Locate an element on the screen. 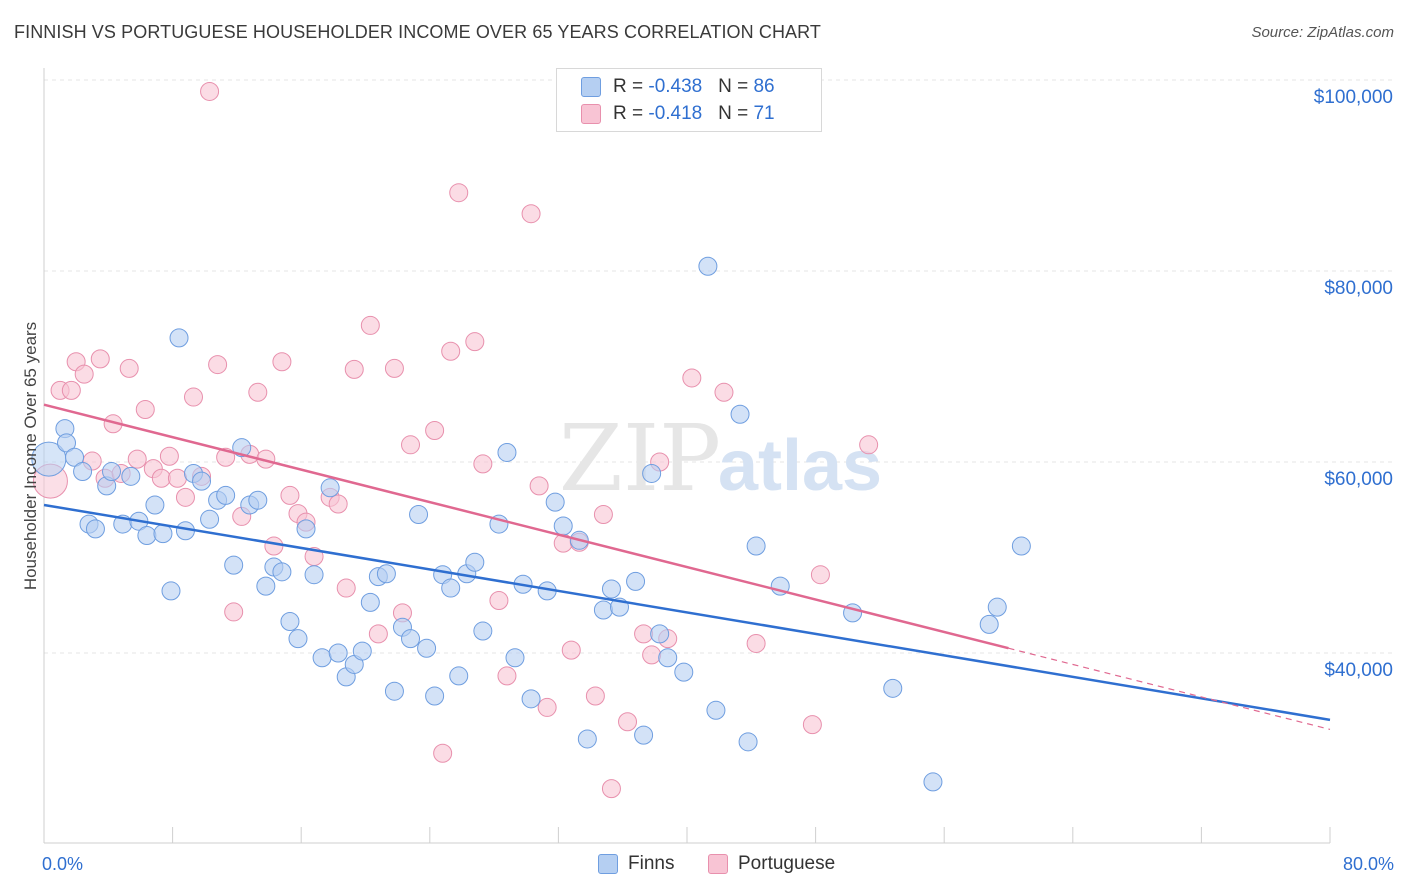 The image size is (1406, 892). bottom-portuguese-swatch is located at coordinates (718, 864).